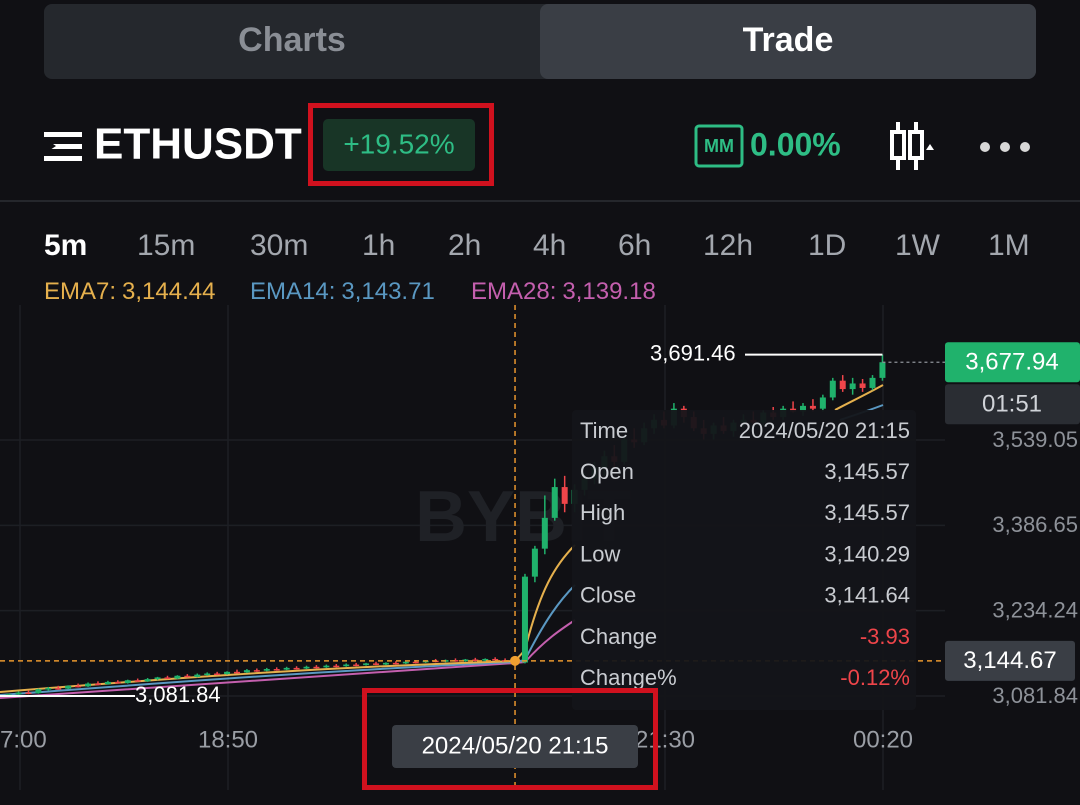  Describe the element at coordinates (198, 144) in the screenshot. I see `symbol: ETHUSDT` at that location.